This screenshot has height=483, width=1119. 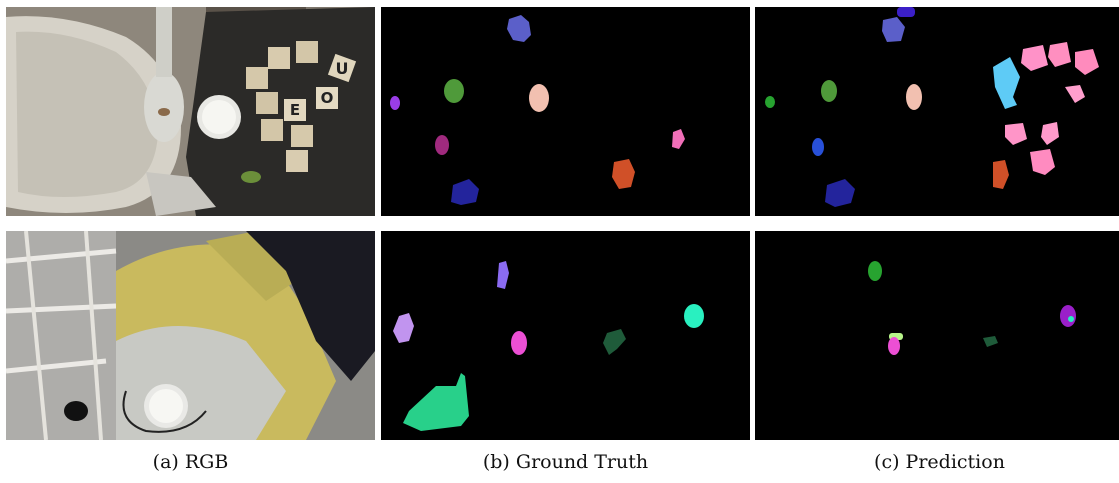 What do you see at coordinates (295, 110) in the screenshot?
I see `tile-letter: E` at bounding box center [295, 110].